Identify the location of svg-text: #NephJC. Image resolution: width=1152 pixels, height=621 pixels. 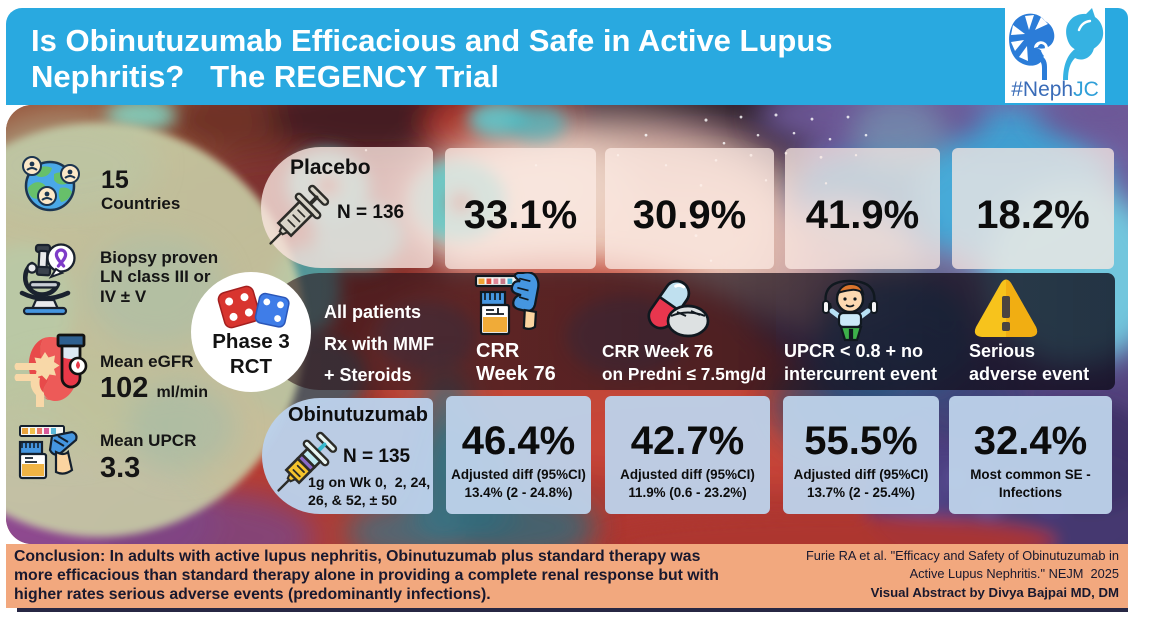
(1055, 89).